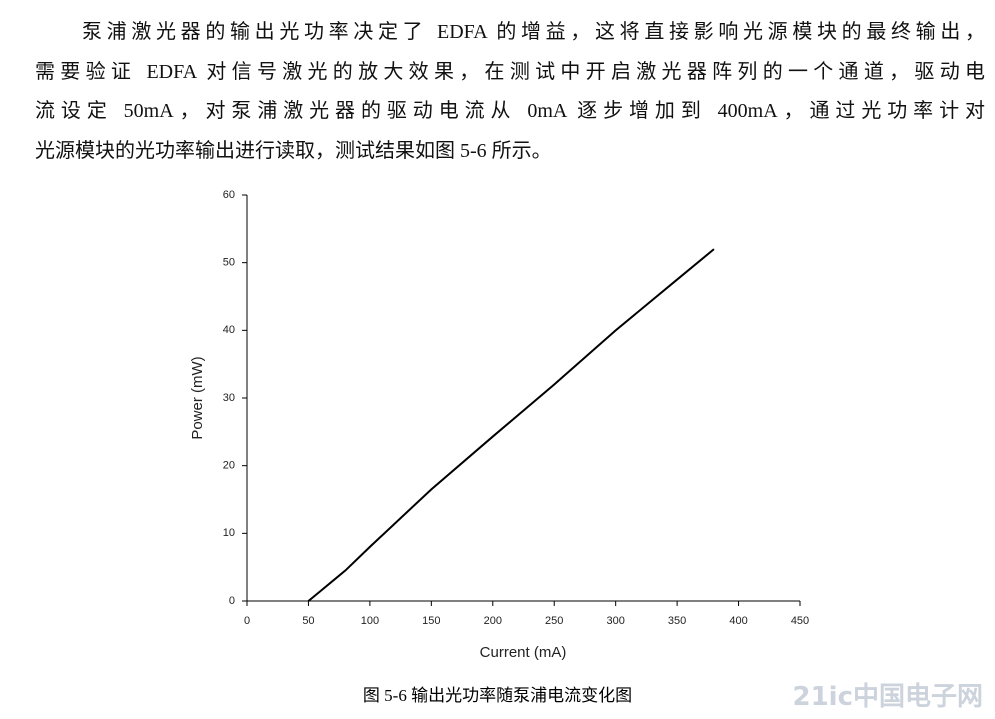  Describe the element at coordinates (738, 621) in the screenshot. I see `x-tick-label: 400` at that location.